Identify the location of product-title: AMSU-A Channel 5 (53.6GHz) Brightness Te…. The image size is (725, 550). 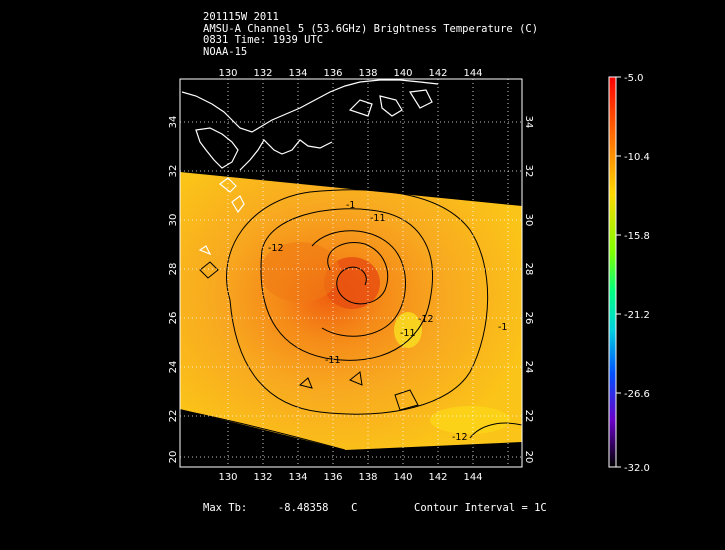
(371, 28).